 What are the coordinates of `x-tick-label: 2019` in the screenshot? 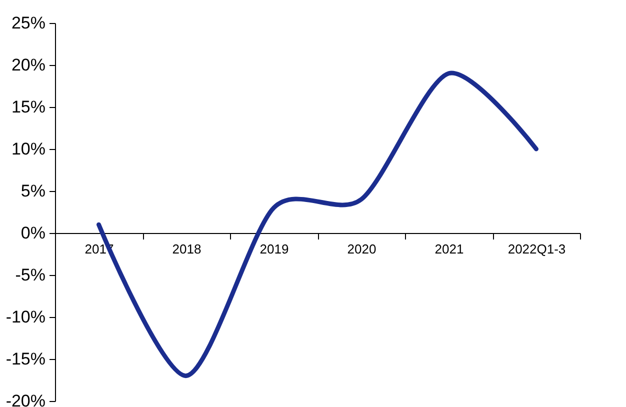 It's located at (274, 249).